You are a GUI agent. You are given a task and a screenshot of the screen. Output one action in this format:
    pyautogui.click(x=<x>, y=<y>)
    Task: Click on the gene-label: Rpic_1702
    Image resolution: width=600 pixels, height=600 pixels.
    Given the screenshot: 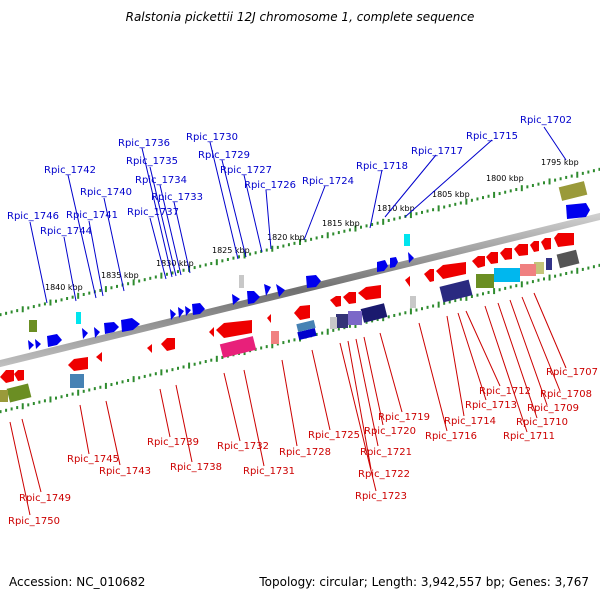 What is the action you would take?
    pyautogui.click(x=546, y=120)
    